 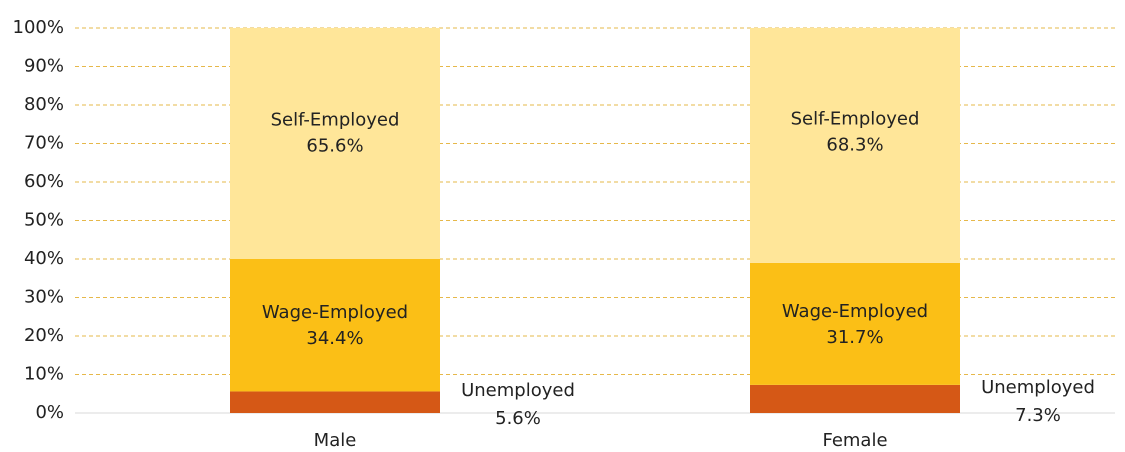 I want to click on y-tick-label: 50%, so click(x=44, y=220).